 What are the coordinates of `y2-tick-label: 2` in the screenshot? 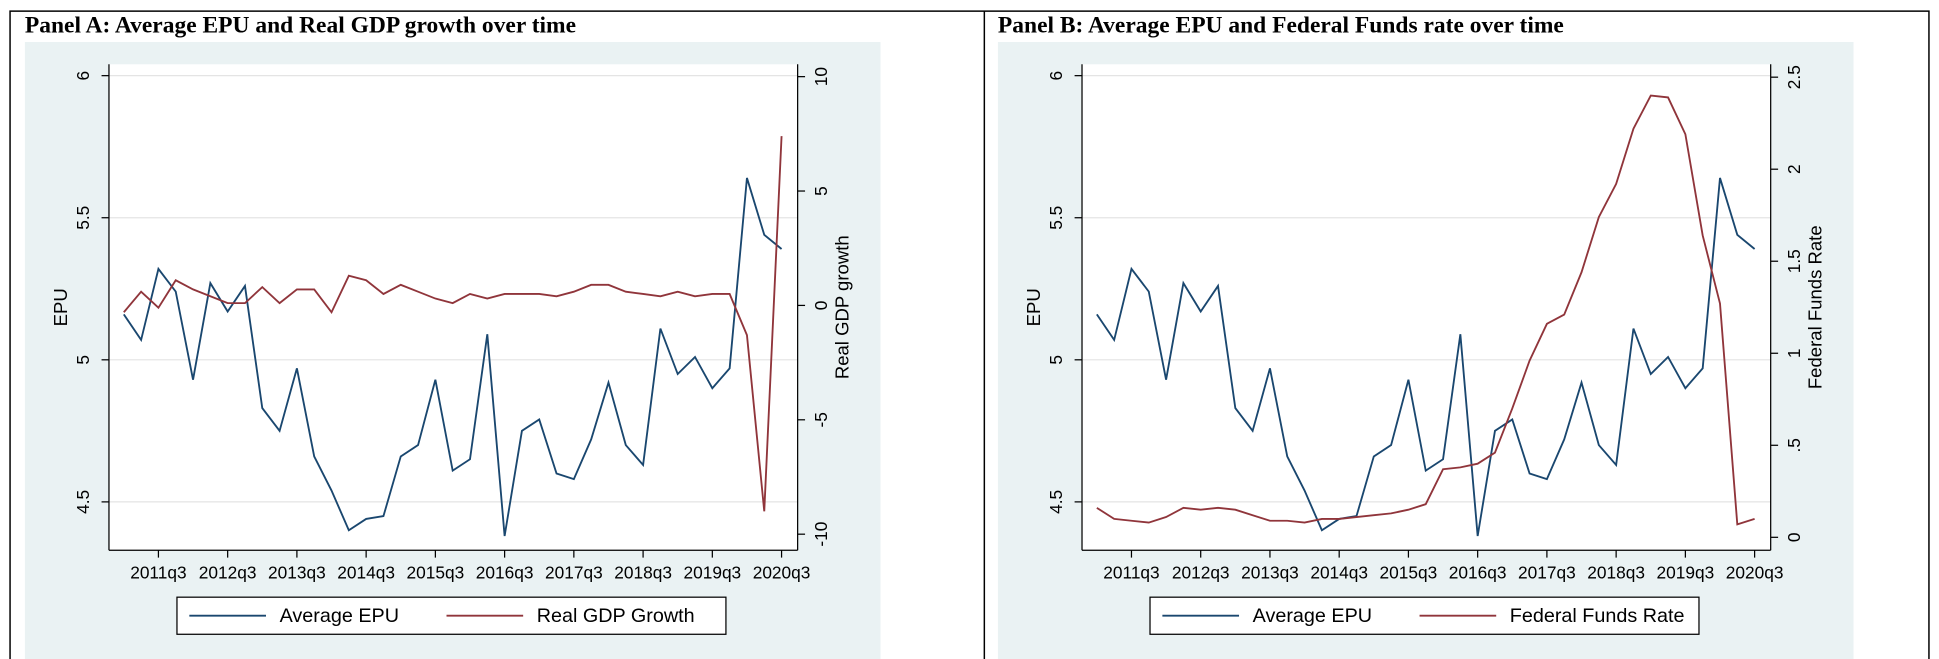 It's located at (1794, 169).